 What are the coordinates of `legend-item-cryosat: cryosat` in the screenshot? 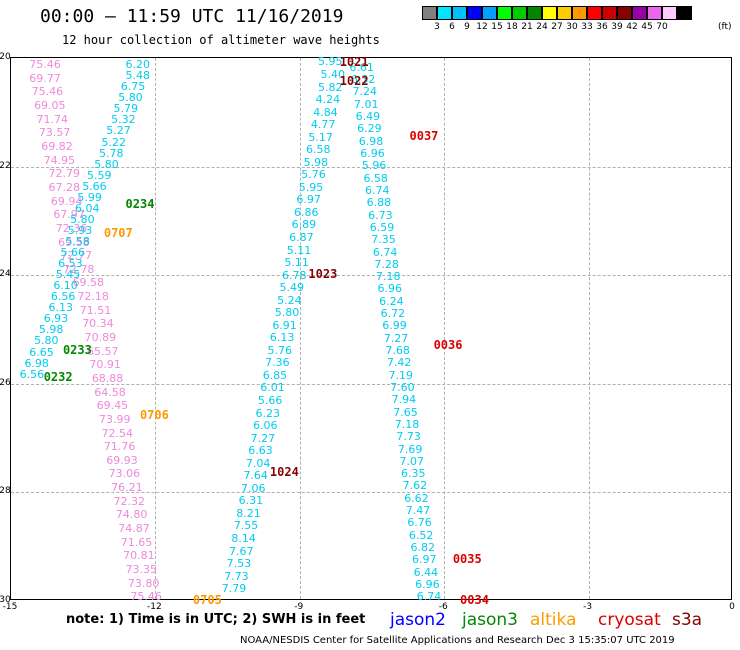 It's located at (629, 620).